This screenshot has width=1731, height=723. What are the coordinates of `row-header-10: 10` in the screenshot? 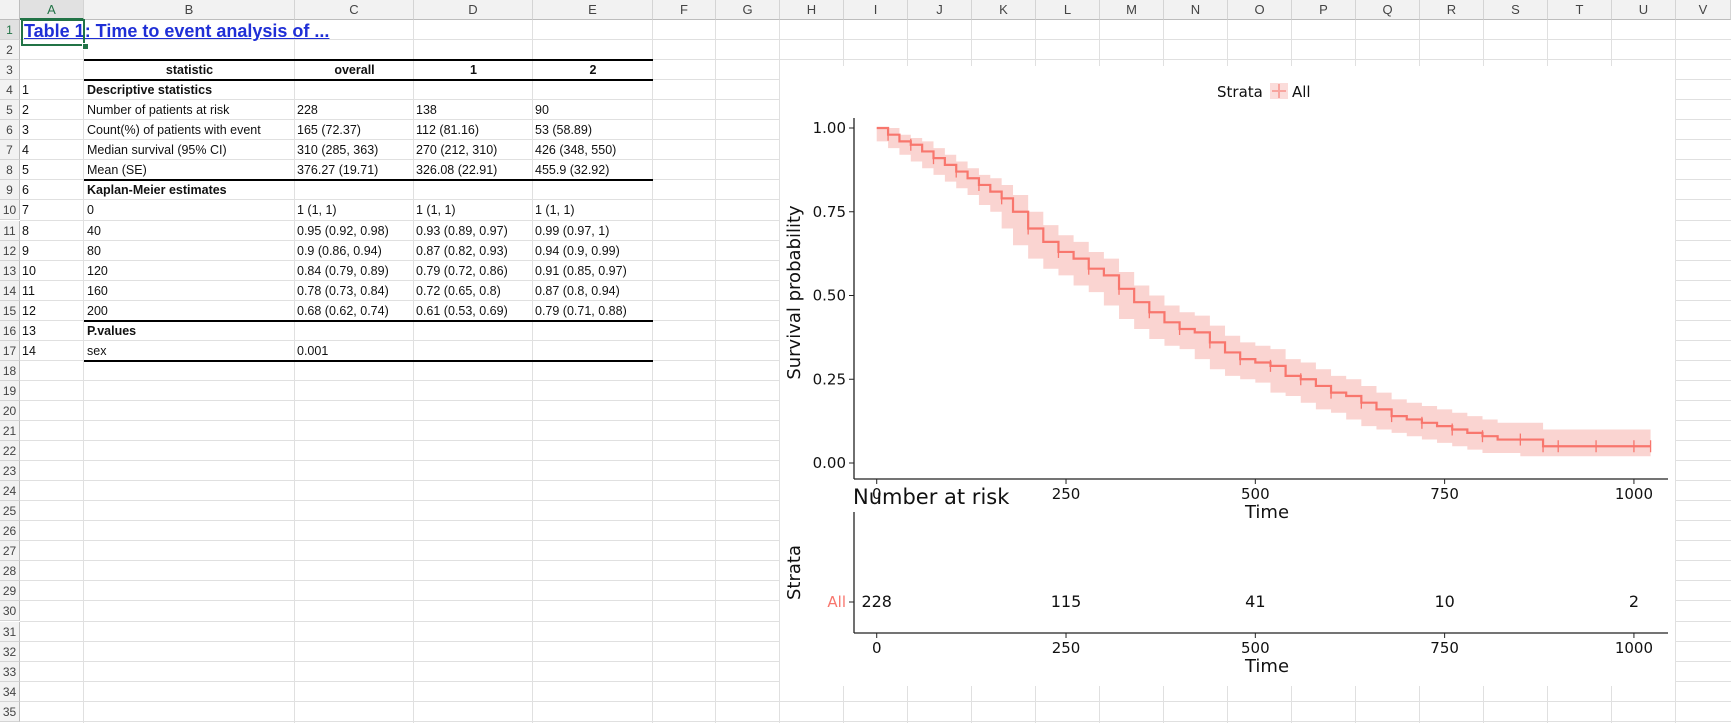 It's located at (10, 210).